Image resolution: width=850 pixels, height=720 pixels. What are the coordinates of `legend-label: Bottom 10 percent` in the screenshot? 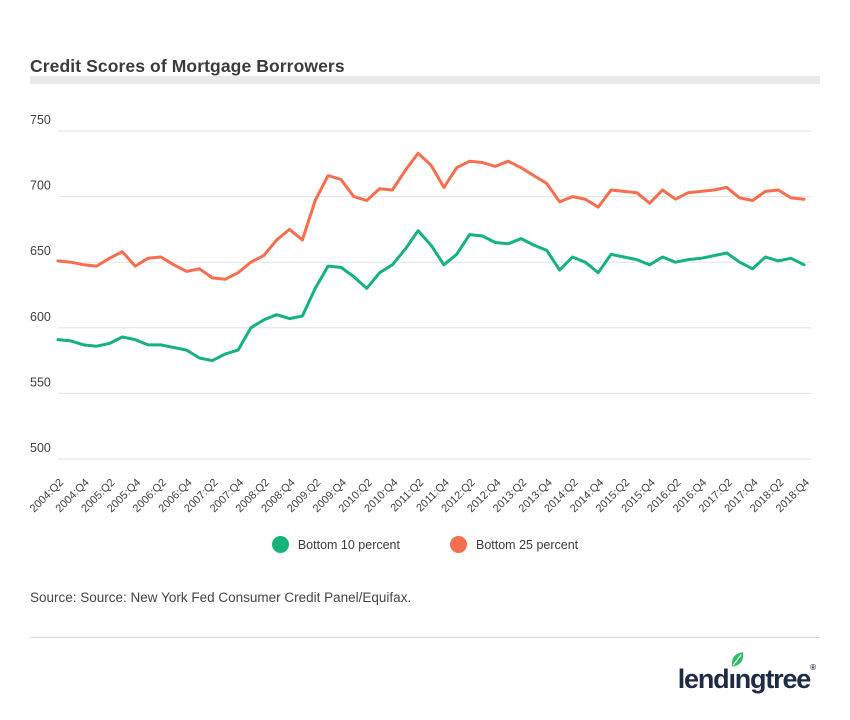 It's located at (348, 544).